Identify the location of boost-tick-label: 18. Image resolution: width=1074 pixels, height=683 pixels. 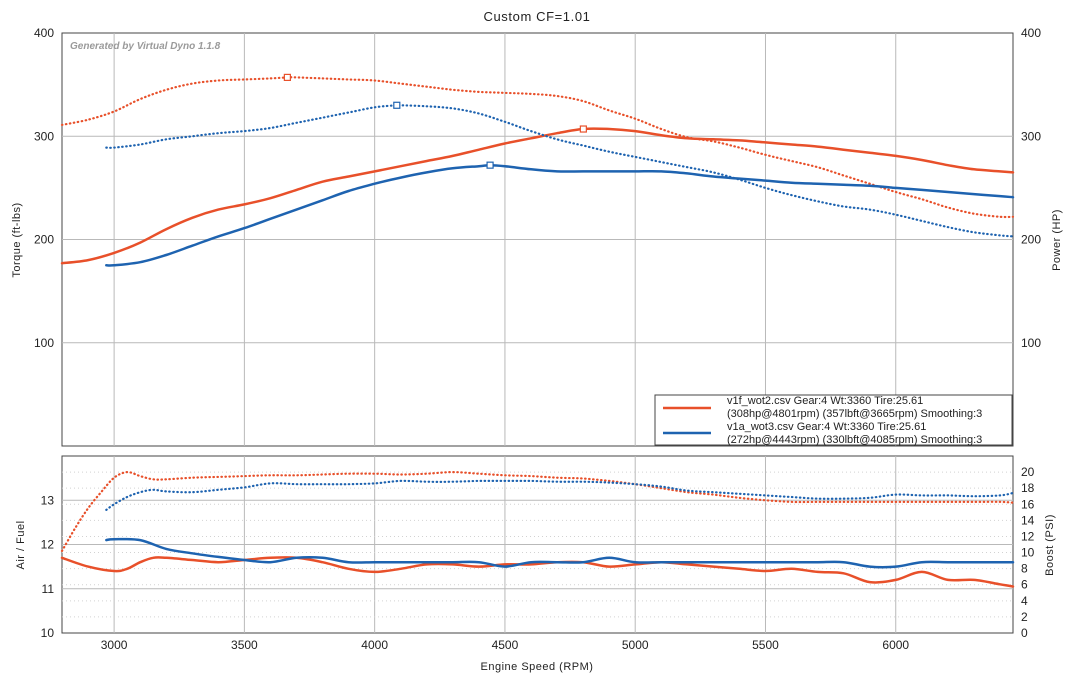
(1028, 488).